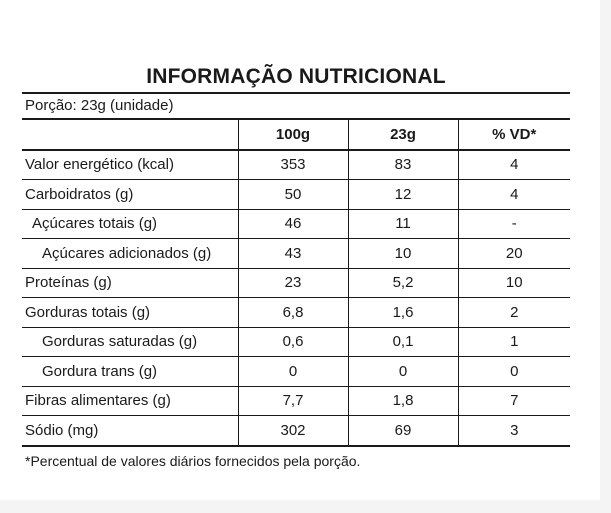 This screenshot has height=513, width=611. What do you see at coordinates (292, 224) in the screenshot?
I see `value-per-100g: 46` at bounding box center [292, 224].